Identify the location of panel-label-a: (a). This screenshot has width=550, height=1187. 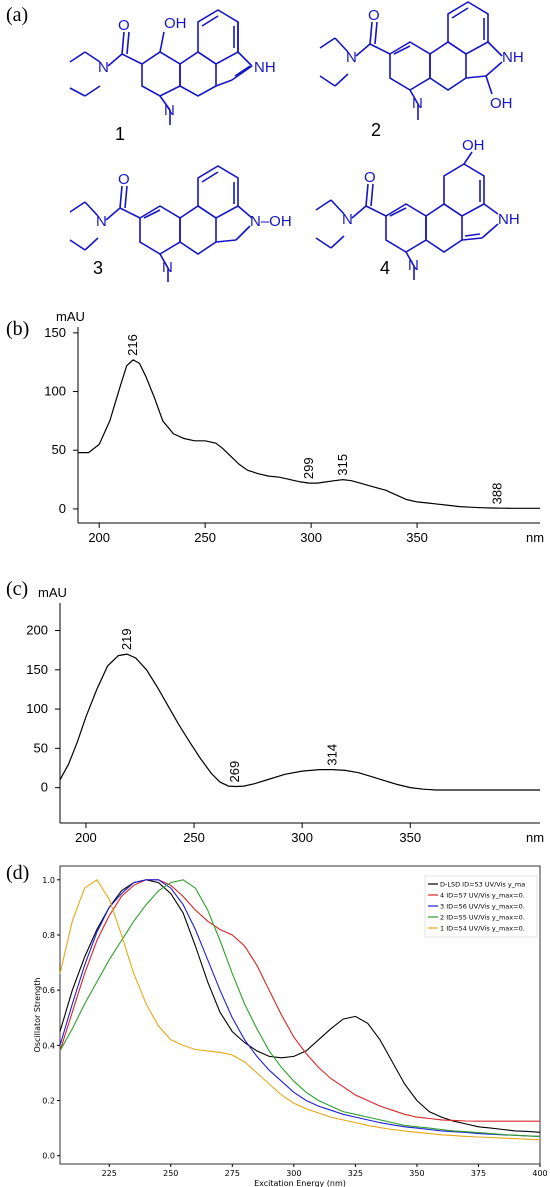
(17, 15).